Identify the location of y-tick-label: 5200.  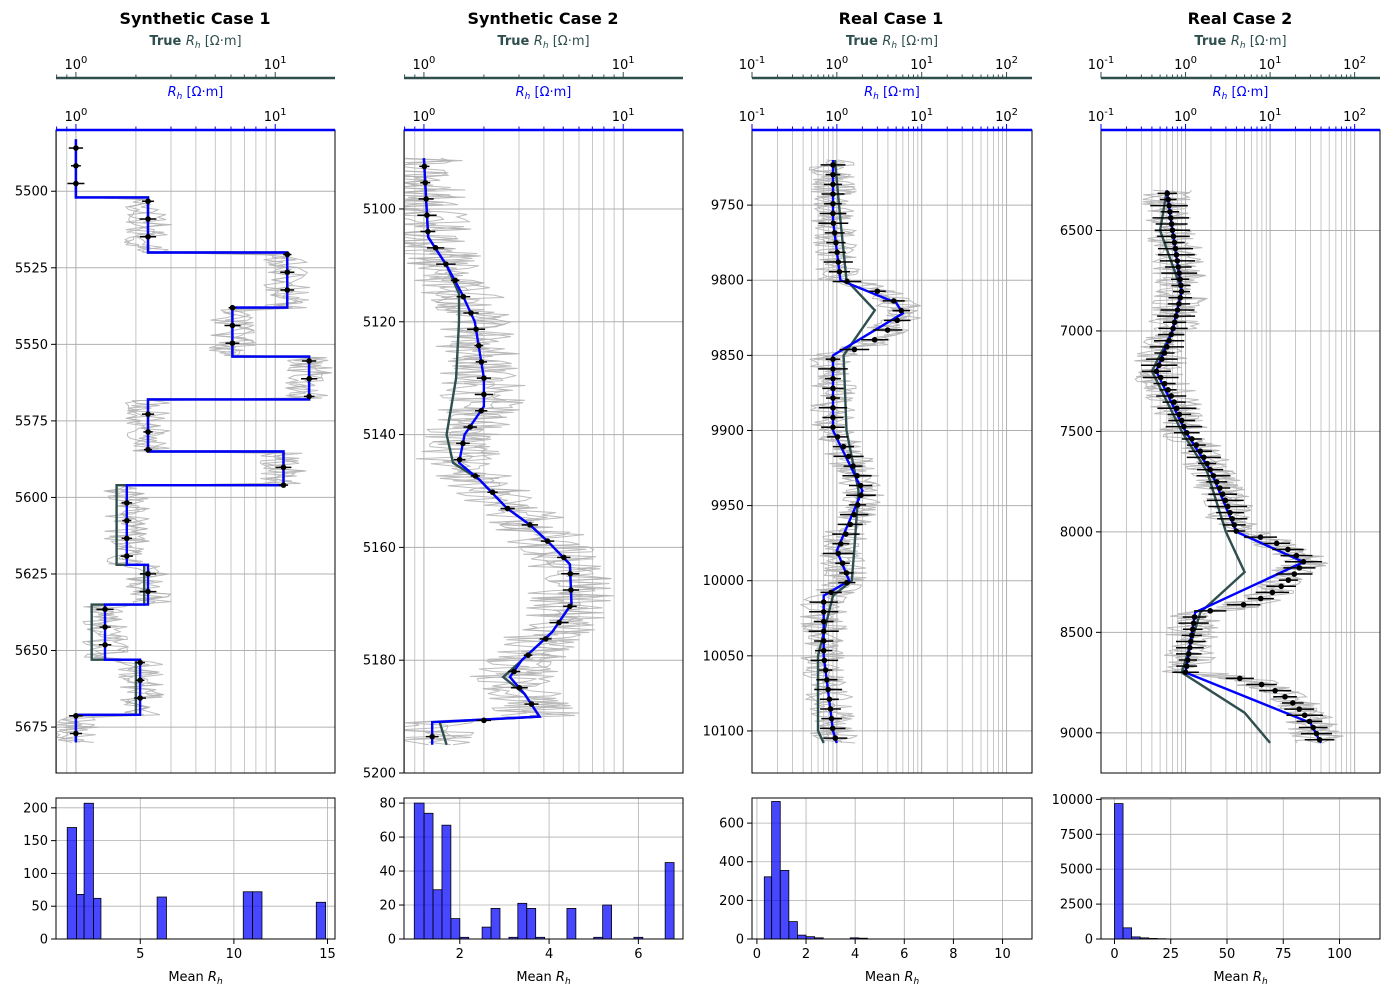
(379, 774).